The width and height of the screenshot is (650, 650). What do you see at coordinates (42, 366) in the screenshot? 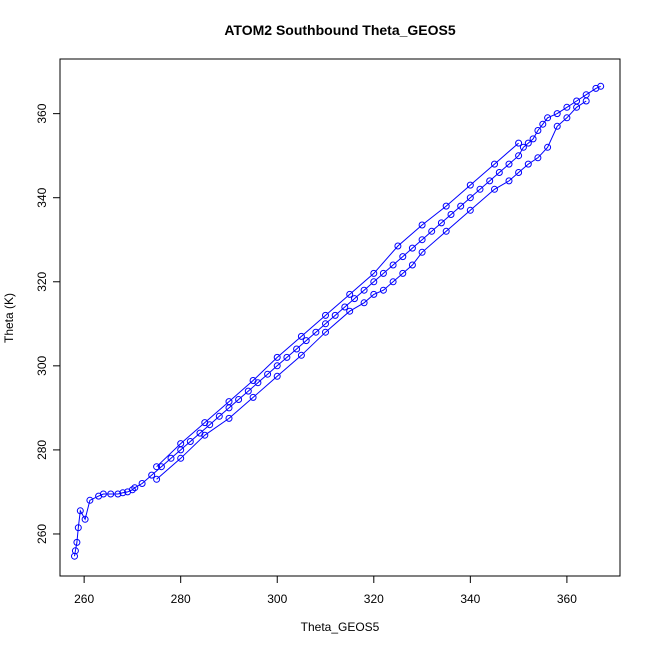
I see `y-tick-label: 300` at bounding box center [42, 366].